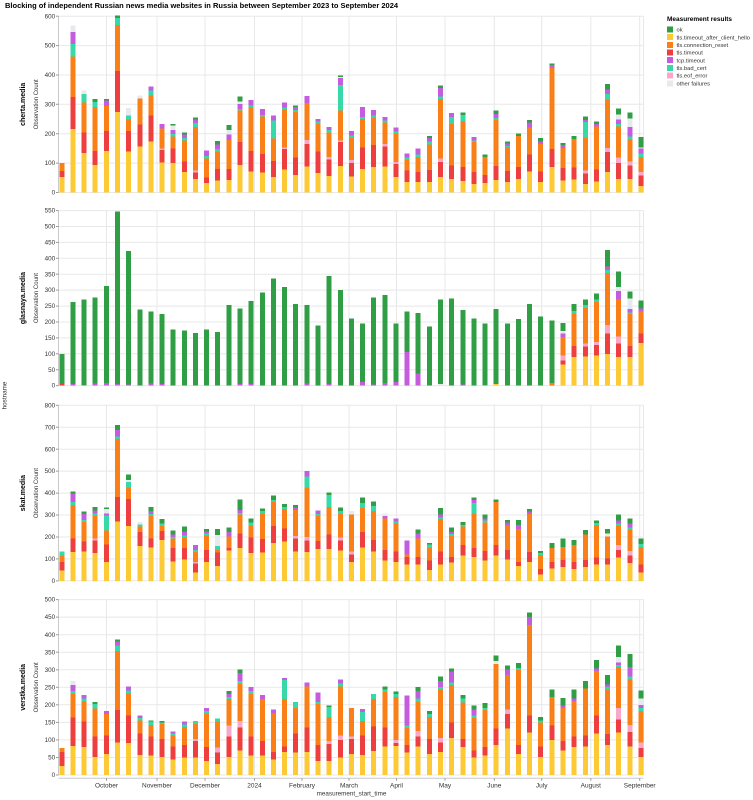 Image resolution: width=753 pixels, height=800 pixels. What do you see at coordinates (692, 77) in the screenshot?
I see `svg-text: tls.eof_error` at bounding box center [692, 77].